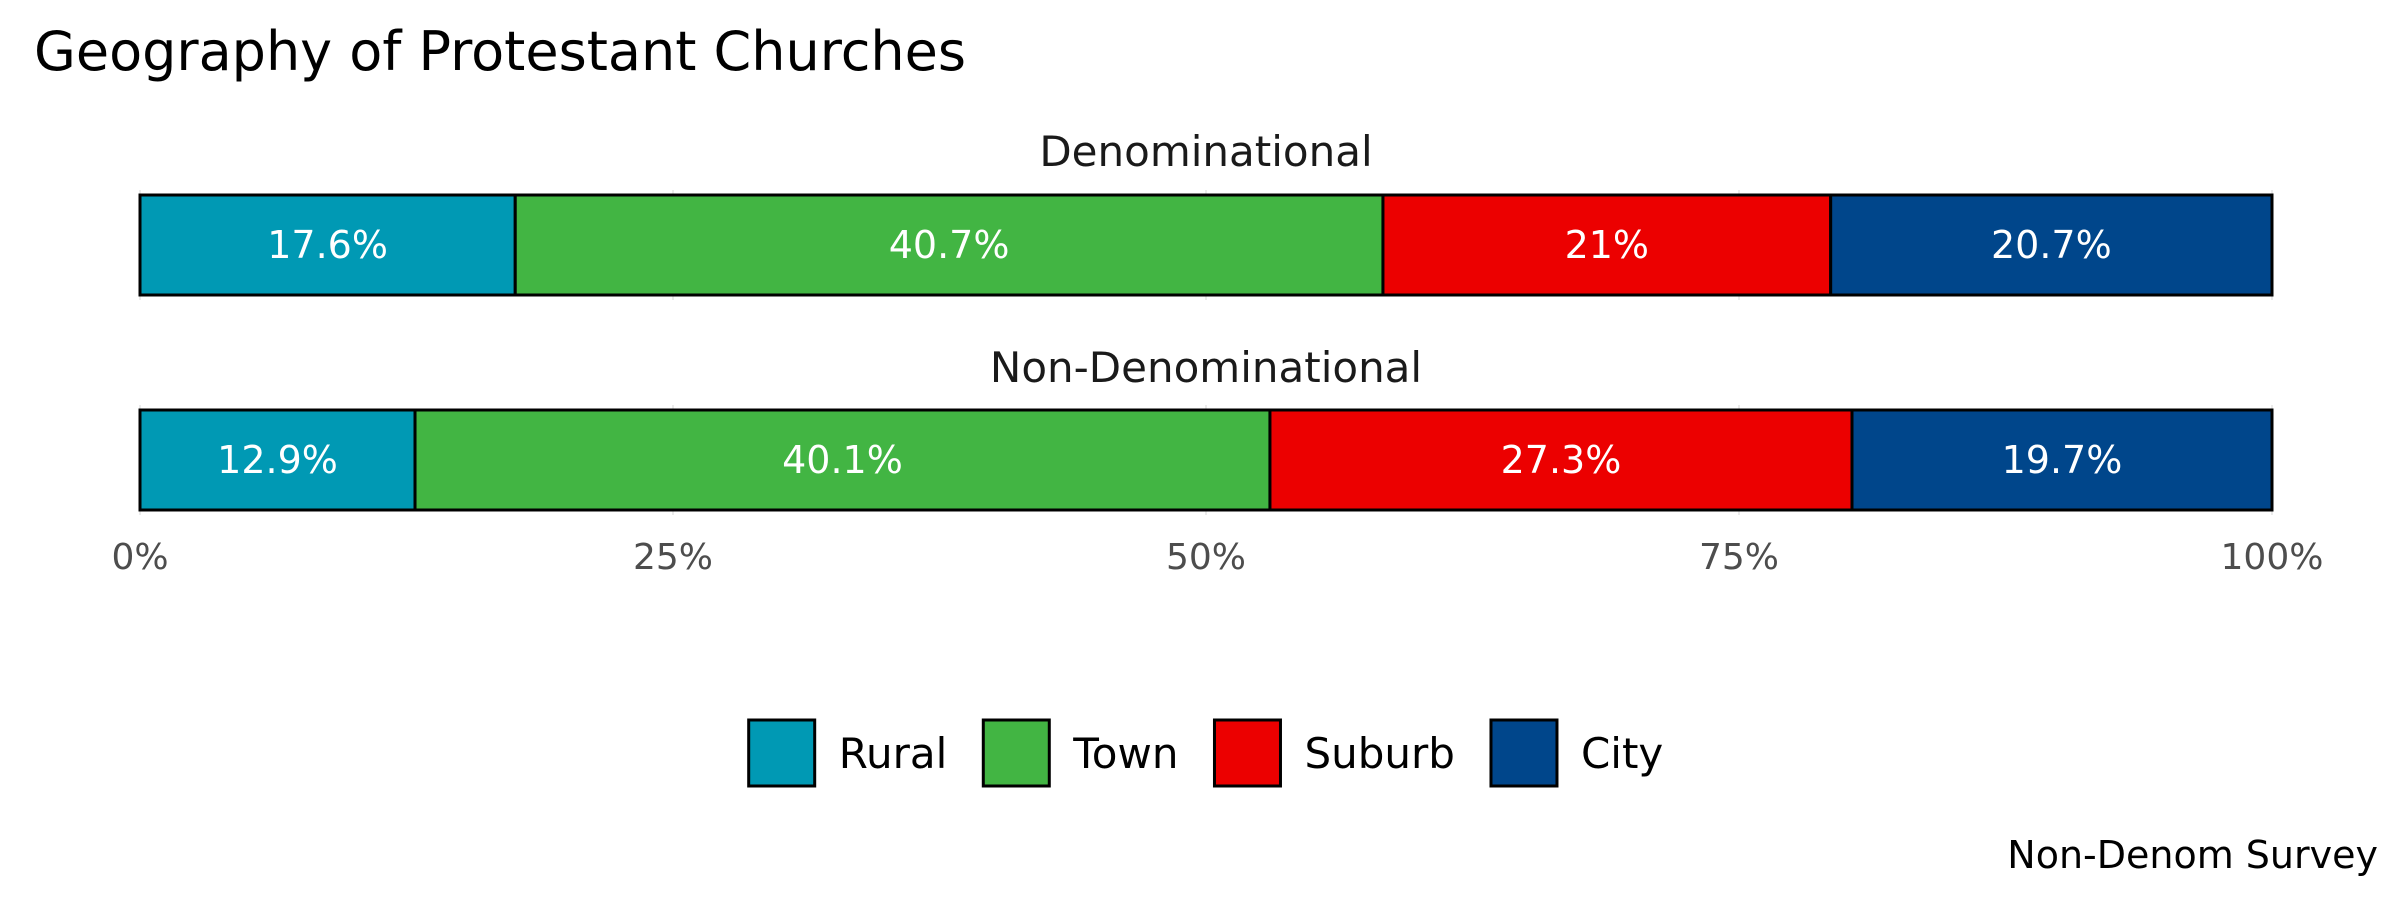 The image size is (2400, 900). I want to click on bar-segment-non-denominational-city, so click(2062, 460).